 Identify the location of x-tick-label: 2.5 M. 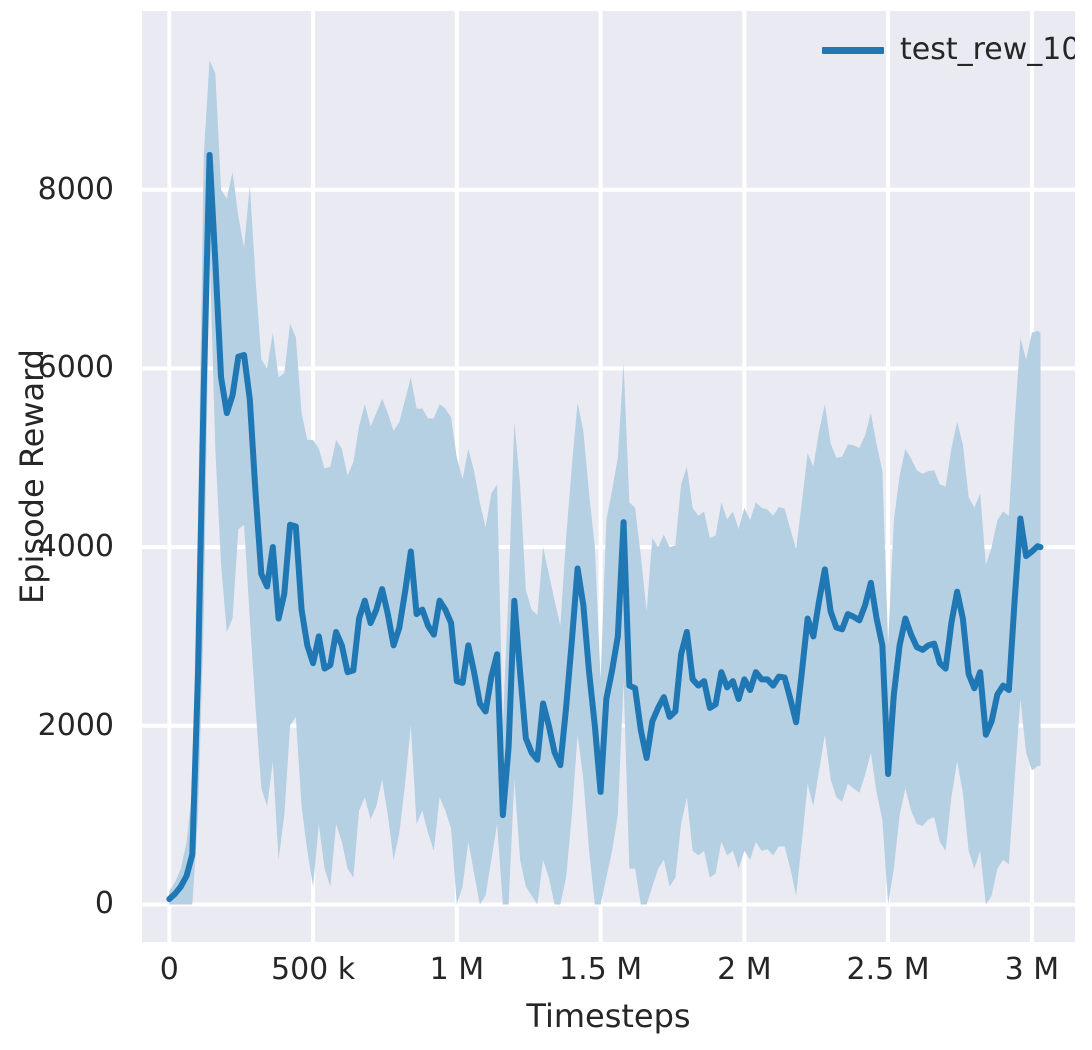
(888, 969).